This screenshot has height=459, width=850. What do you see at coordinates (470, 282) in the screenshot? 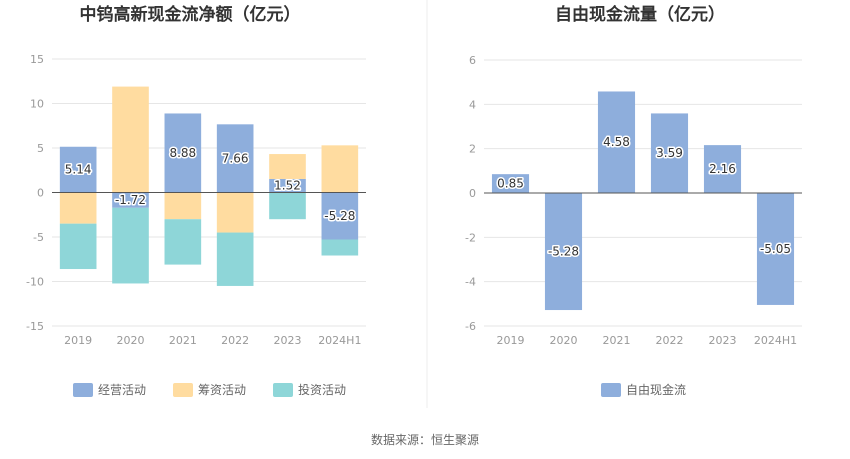
I see `y-tick-label: -4` at bounding box center [470, 282].